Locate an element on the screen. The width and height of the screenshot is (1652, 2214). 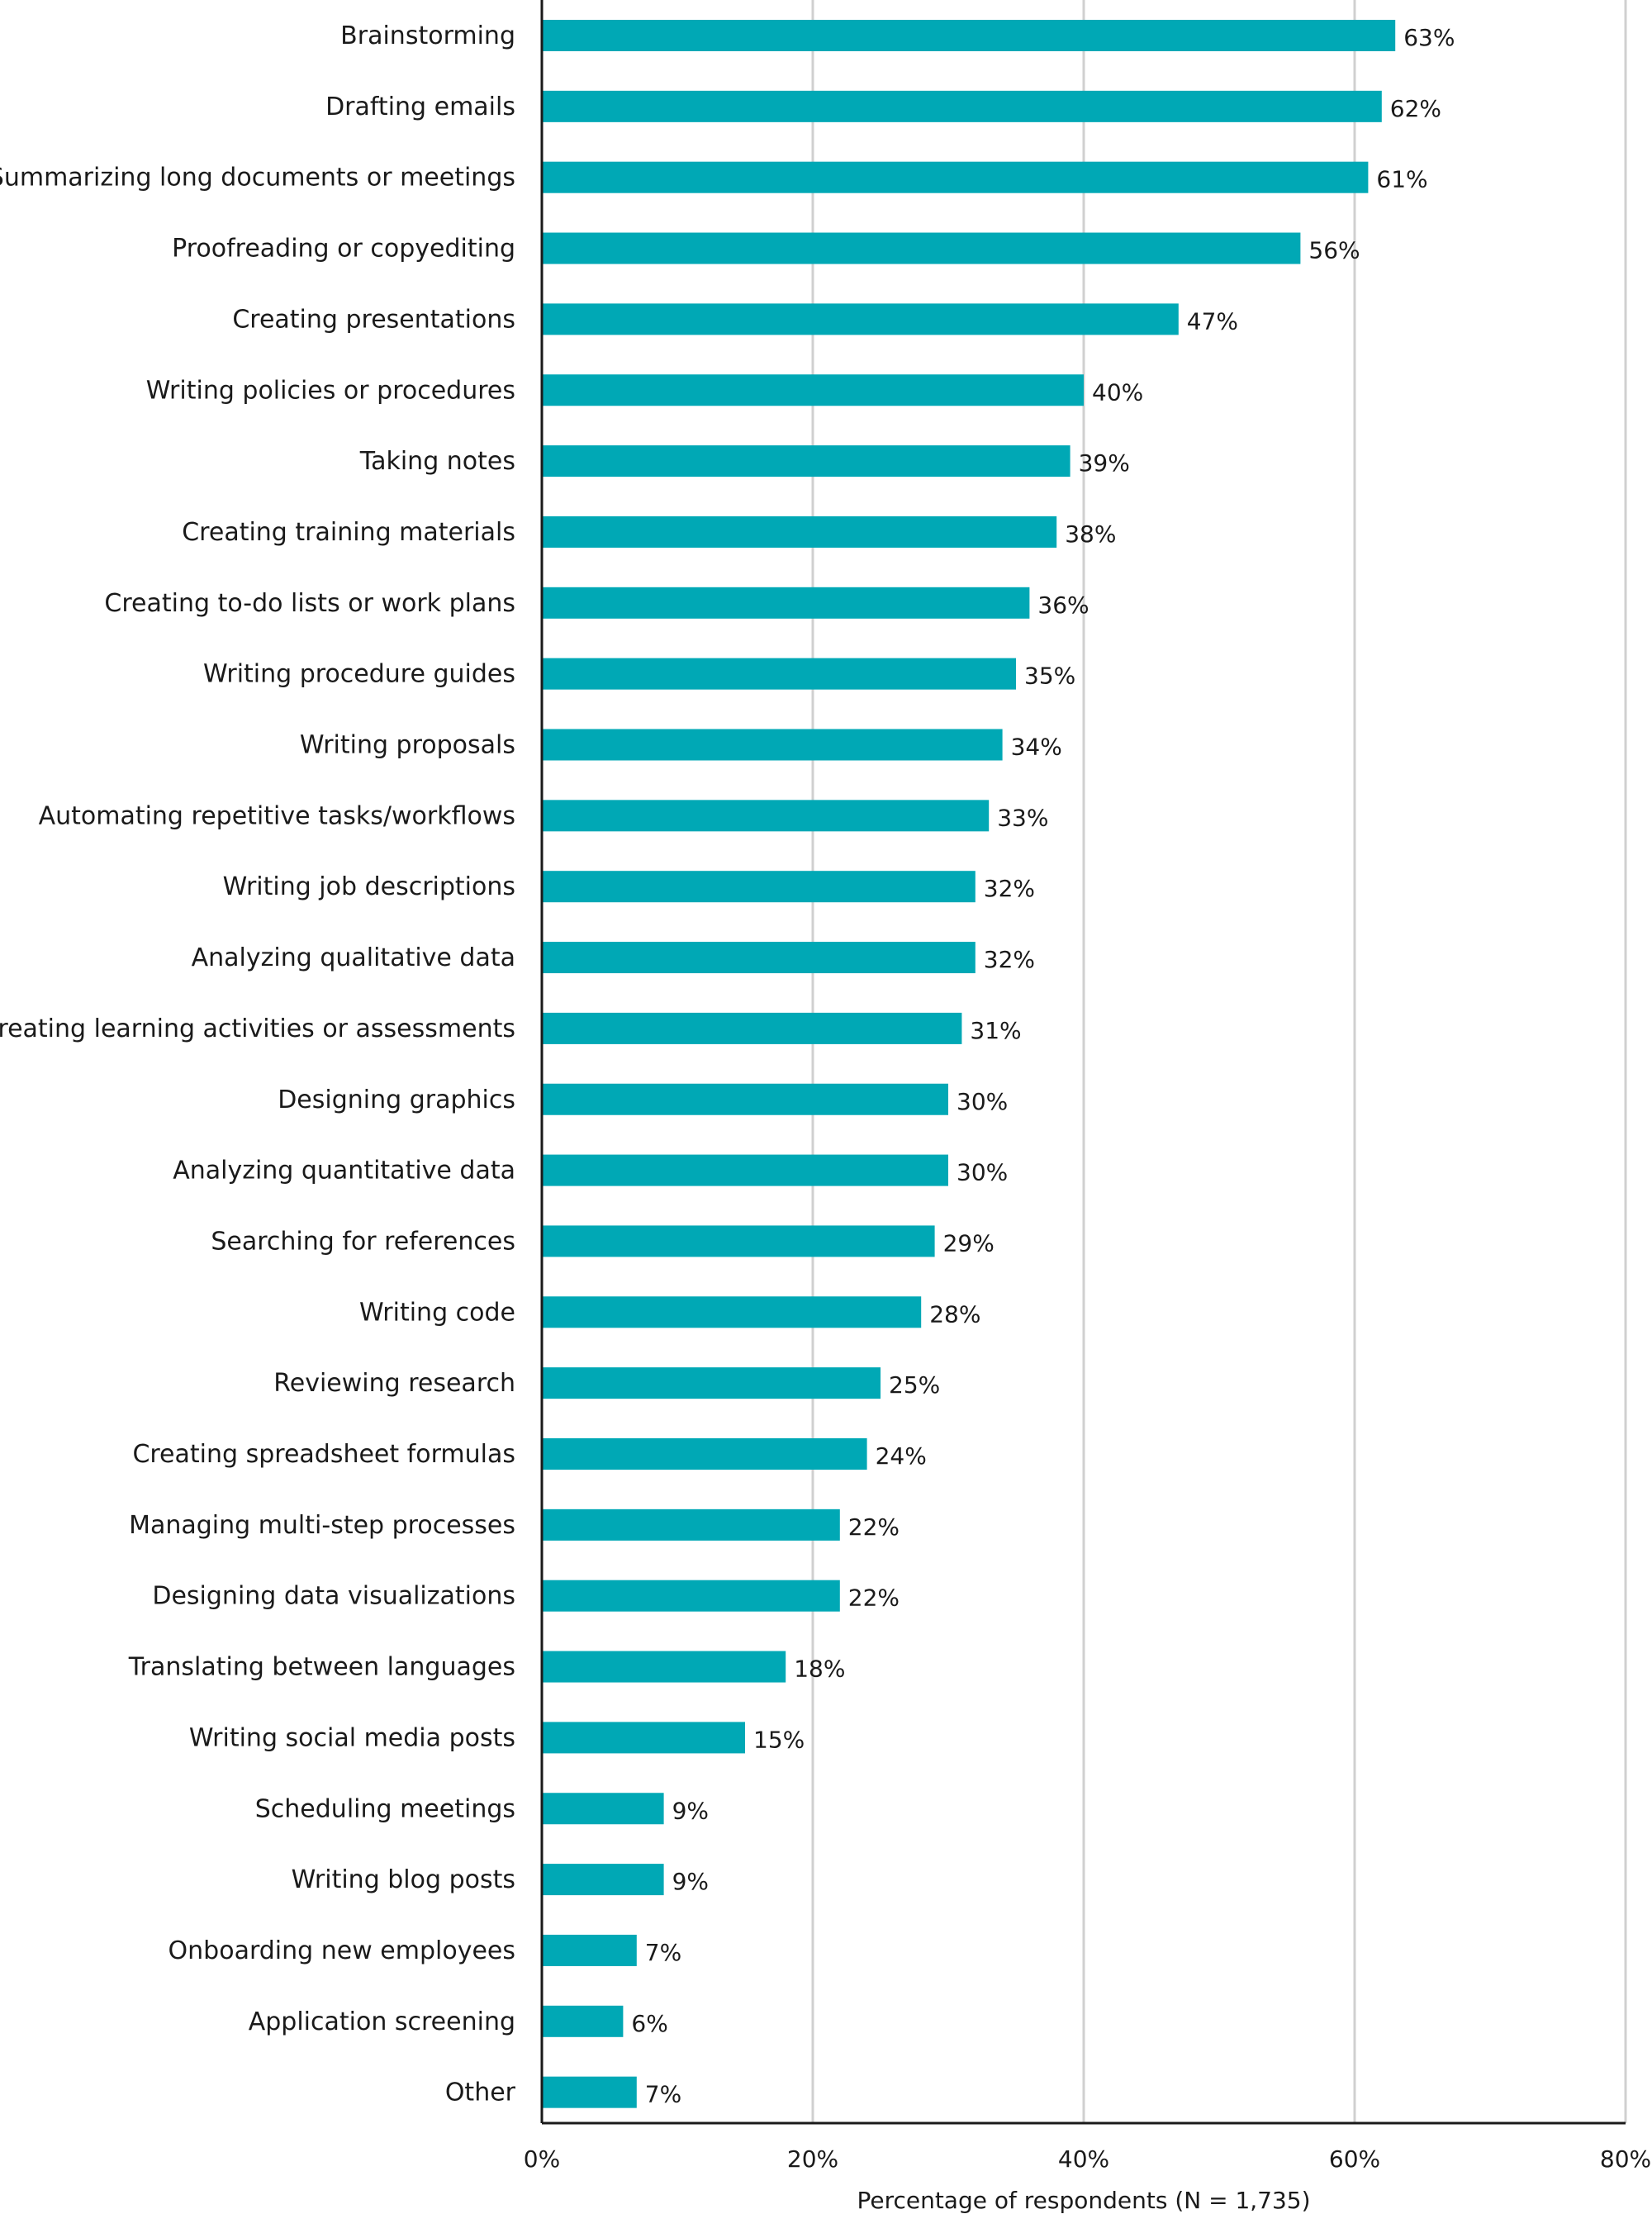
value-label: 63% is located at coordinates (1429, 37).